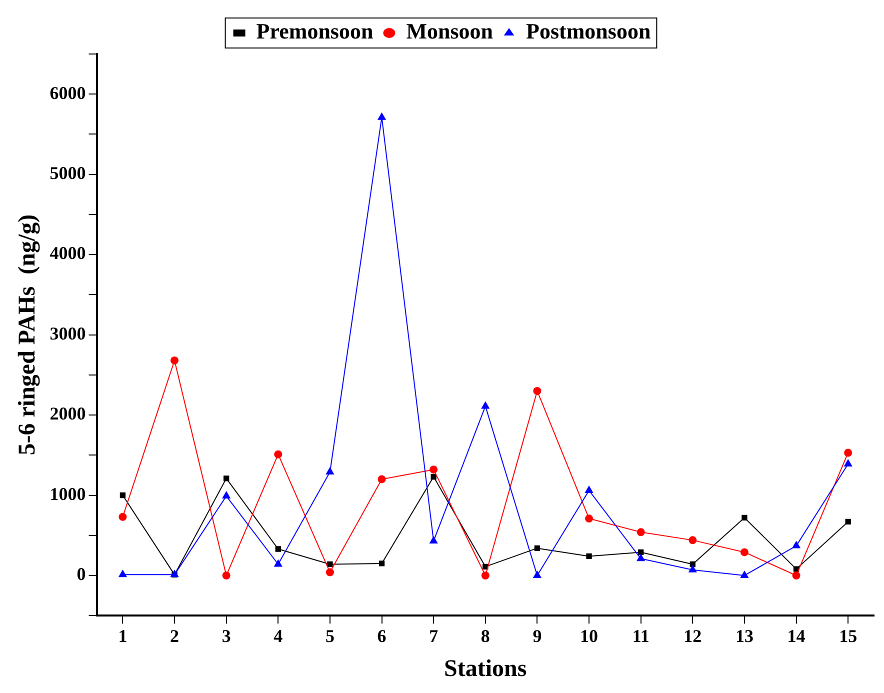  What do you see at coordinates (329, 636) in the screenshot?
I see `x-tick-label: 5` at bounding box center [329, 636].